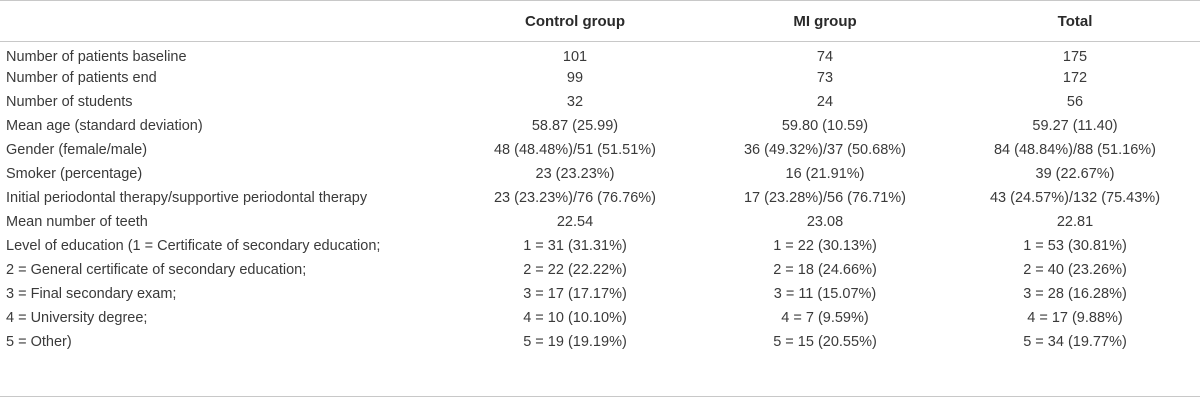  I want to click on table-row: Number of patients end 99 73 172, so click(600, 78).